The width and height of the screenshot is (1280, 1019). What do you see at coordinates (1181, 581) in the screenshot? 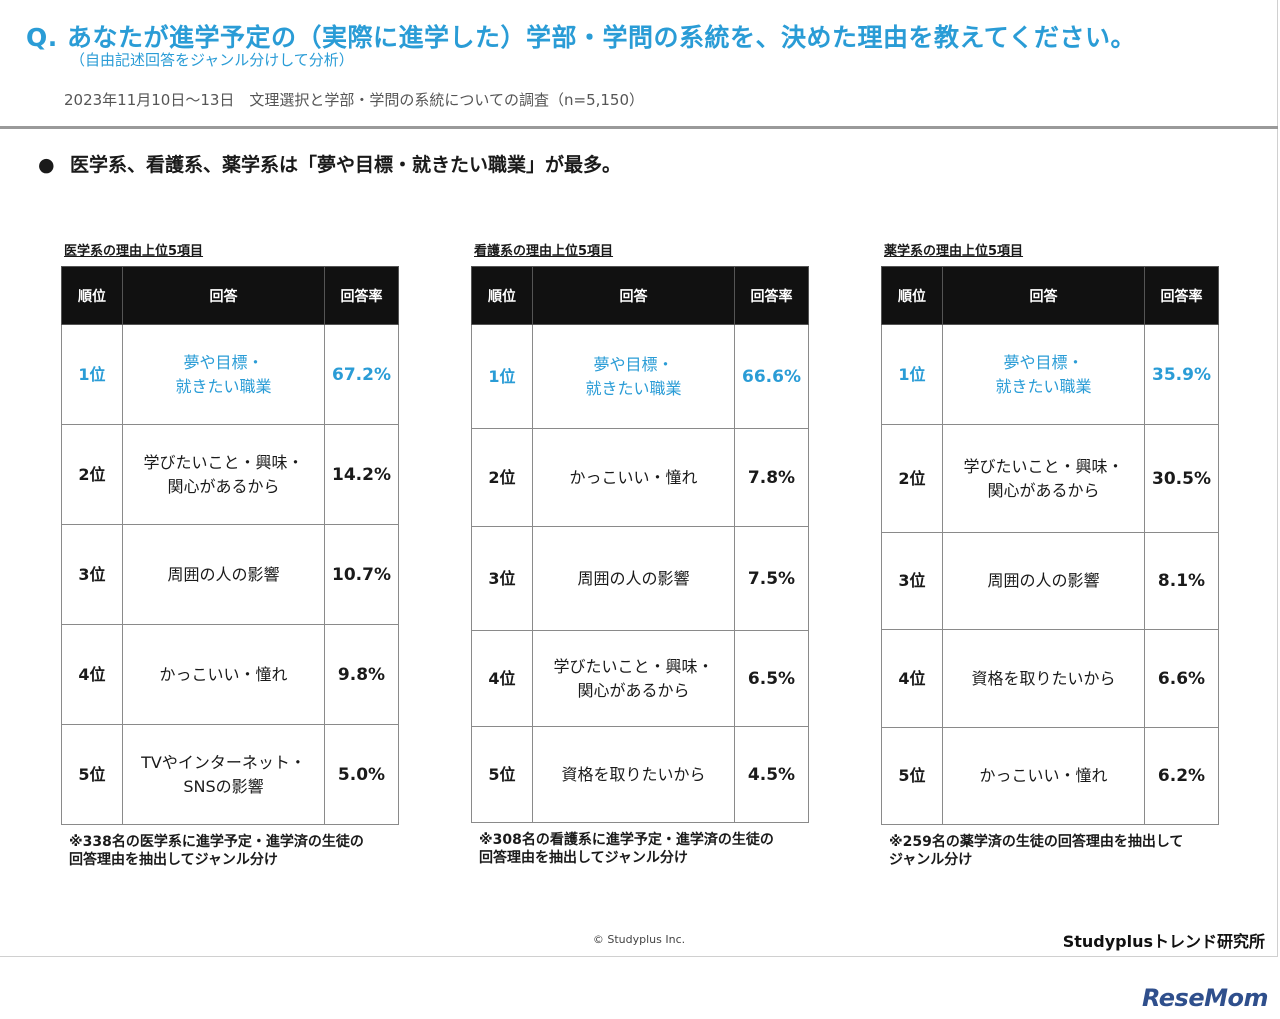
I see `rate-cell: 8.1%` at bounding box center [1181, 581].